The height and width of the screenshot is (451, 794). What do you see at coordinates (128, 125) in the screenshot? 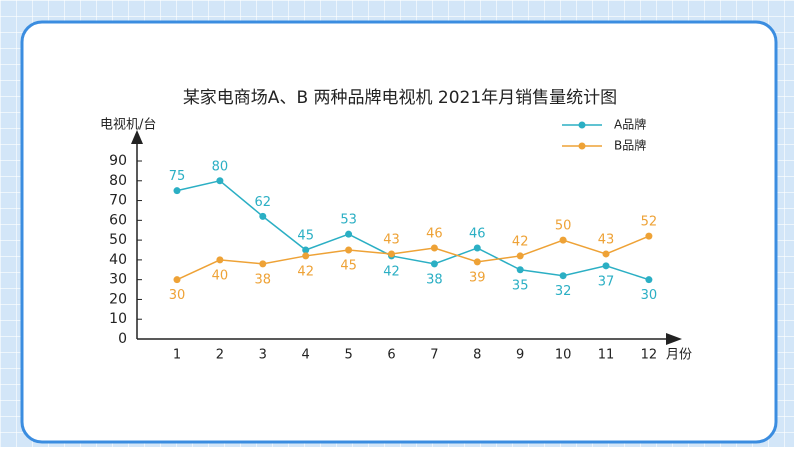
I see `y-axis-label: 电视机/台` at bounding box center [128, 125].